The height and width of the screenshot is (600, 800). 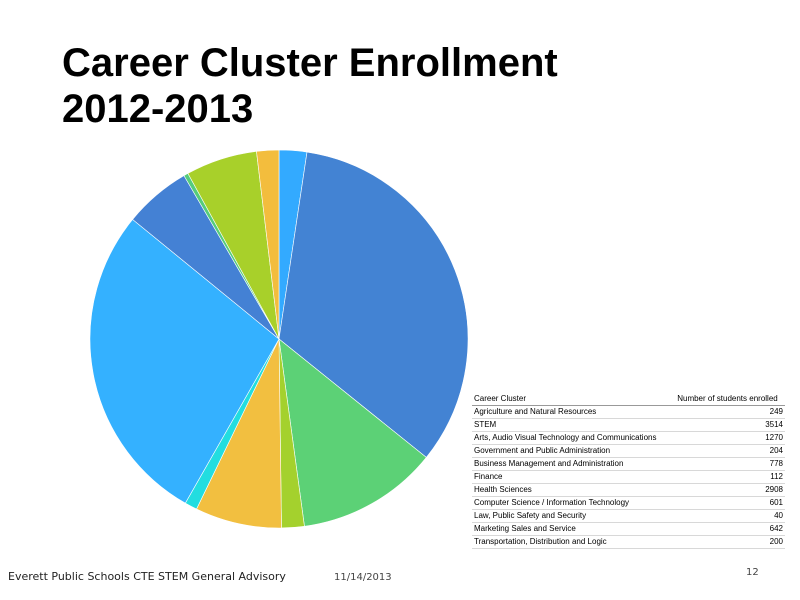 I want to click on pie-slice-arts-audio-visual-technology-and-communications, so click(x=352, y=432).